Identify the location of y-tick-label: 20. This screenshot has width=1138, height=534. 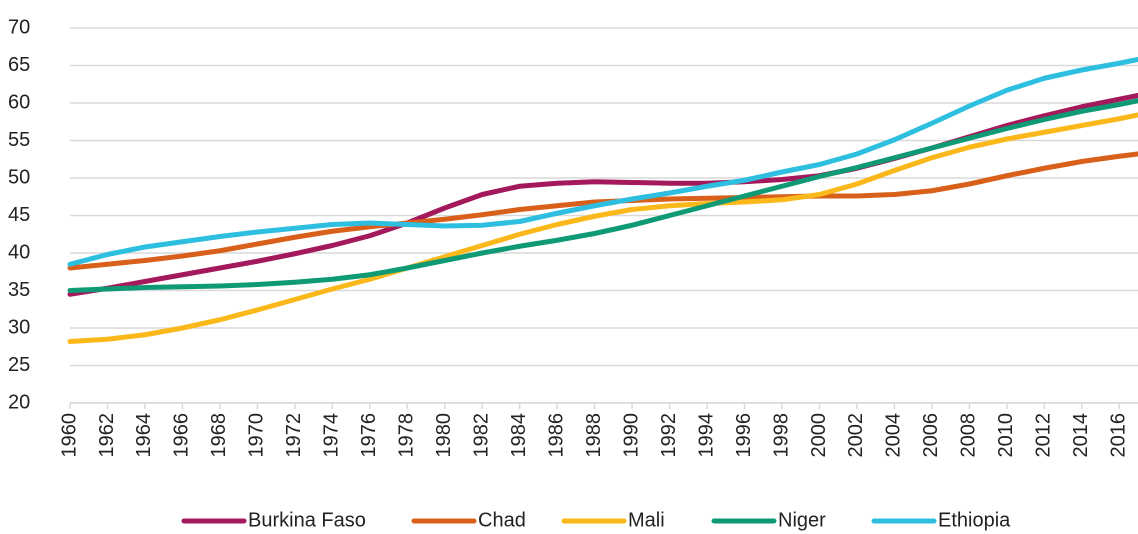
(19, 402).